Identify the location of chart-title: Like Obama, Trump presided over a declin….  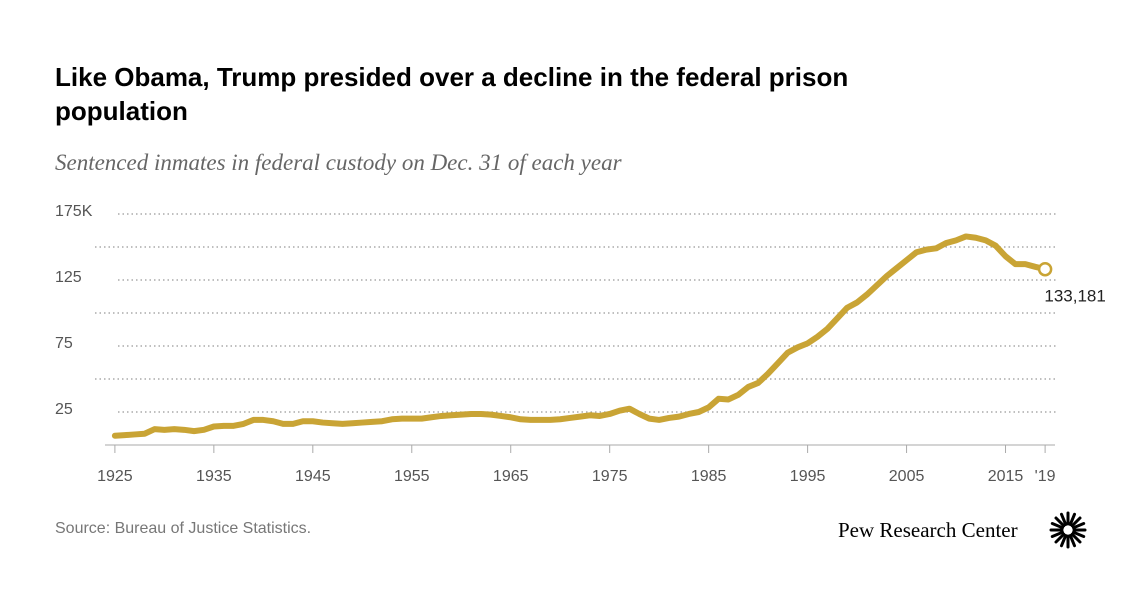
(452, 94).